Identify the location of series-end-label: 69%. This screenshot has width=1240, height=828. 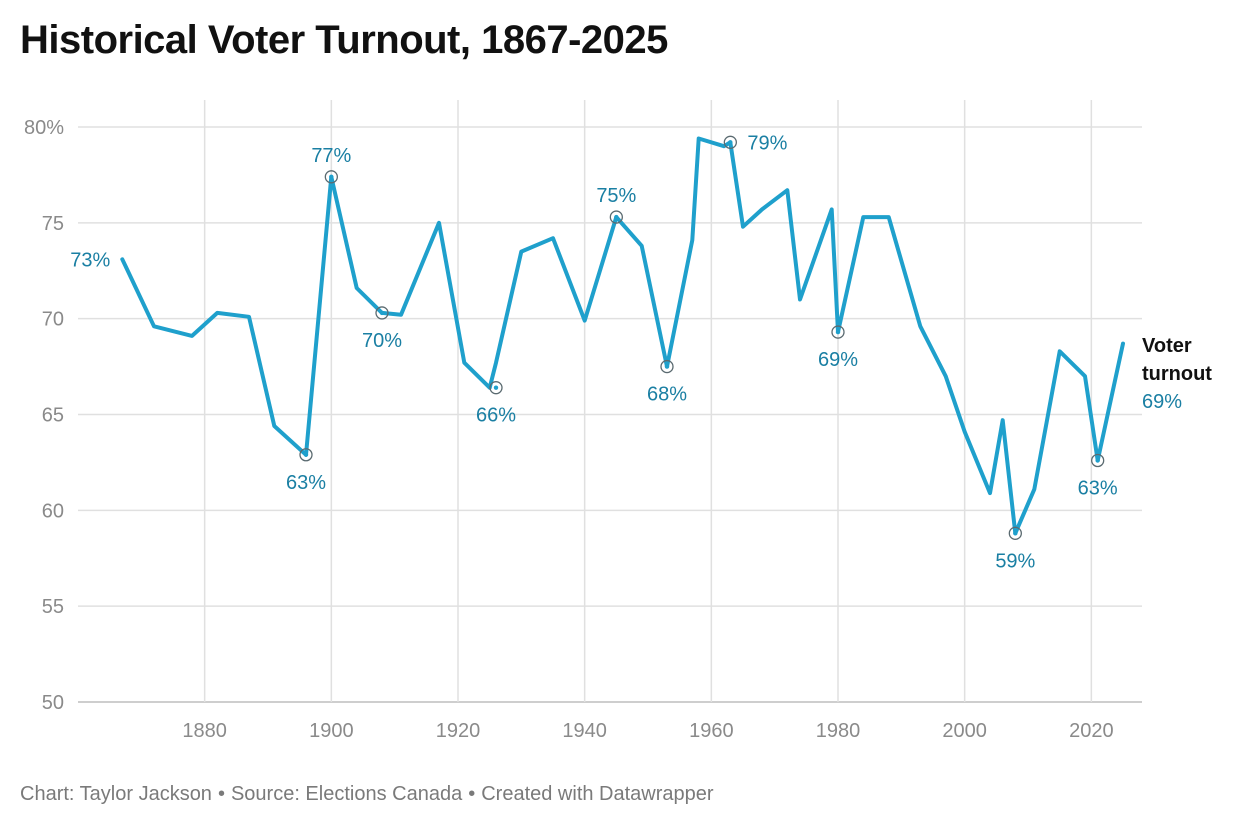
(1162, 402).